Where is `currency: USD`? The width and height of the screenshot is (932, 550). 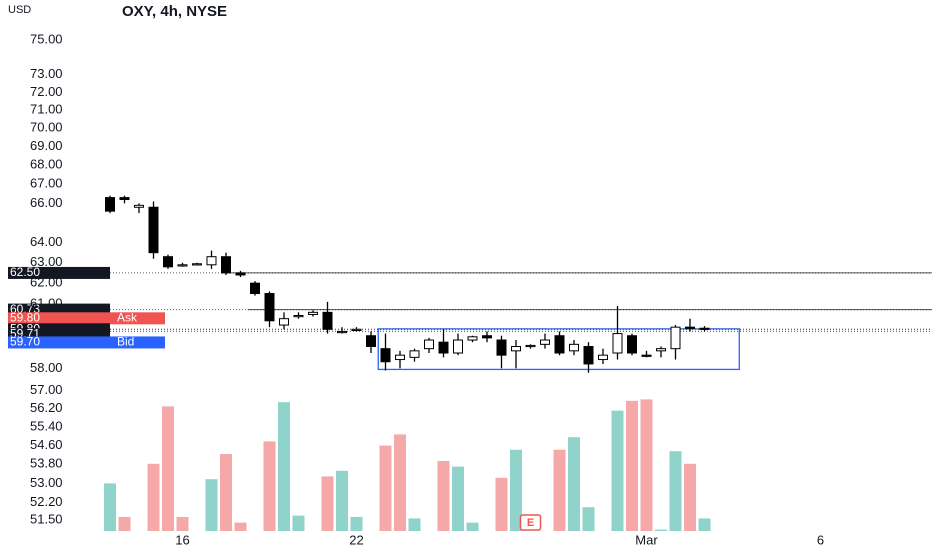 currency: USD is located at coordinates (19, 10).